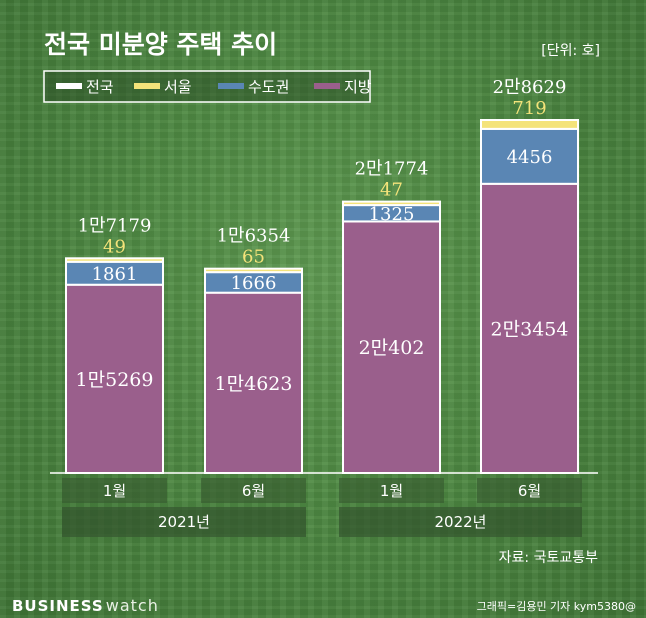  What do you see at coordinates (570, 51) in the screenshot?
I see `unit-label: [단위: 호]` at bounding box center [570, 51].